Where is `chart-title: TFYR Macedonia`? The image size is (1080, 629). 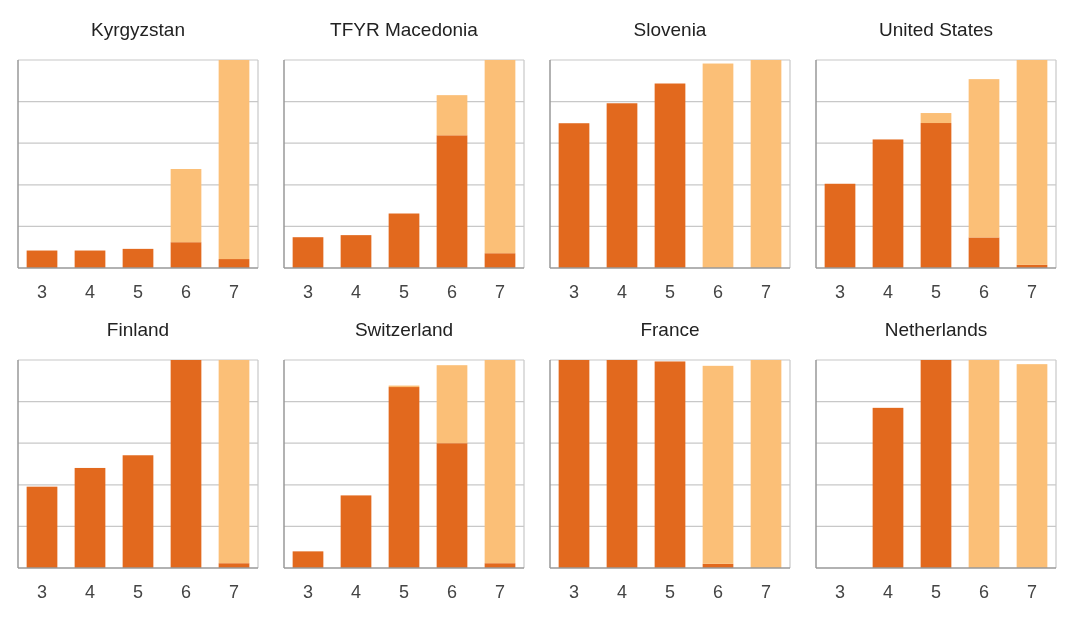
chart-title: TFYR Macedonia is located at coordinates (404, 29).